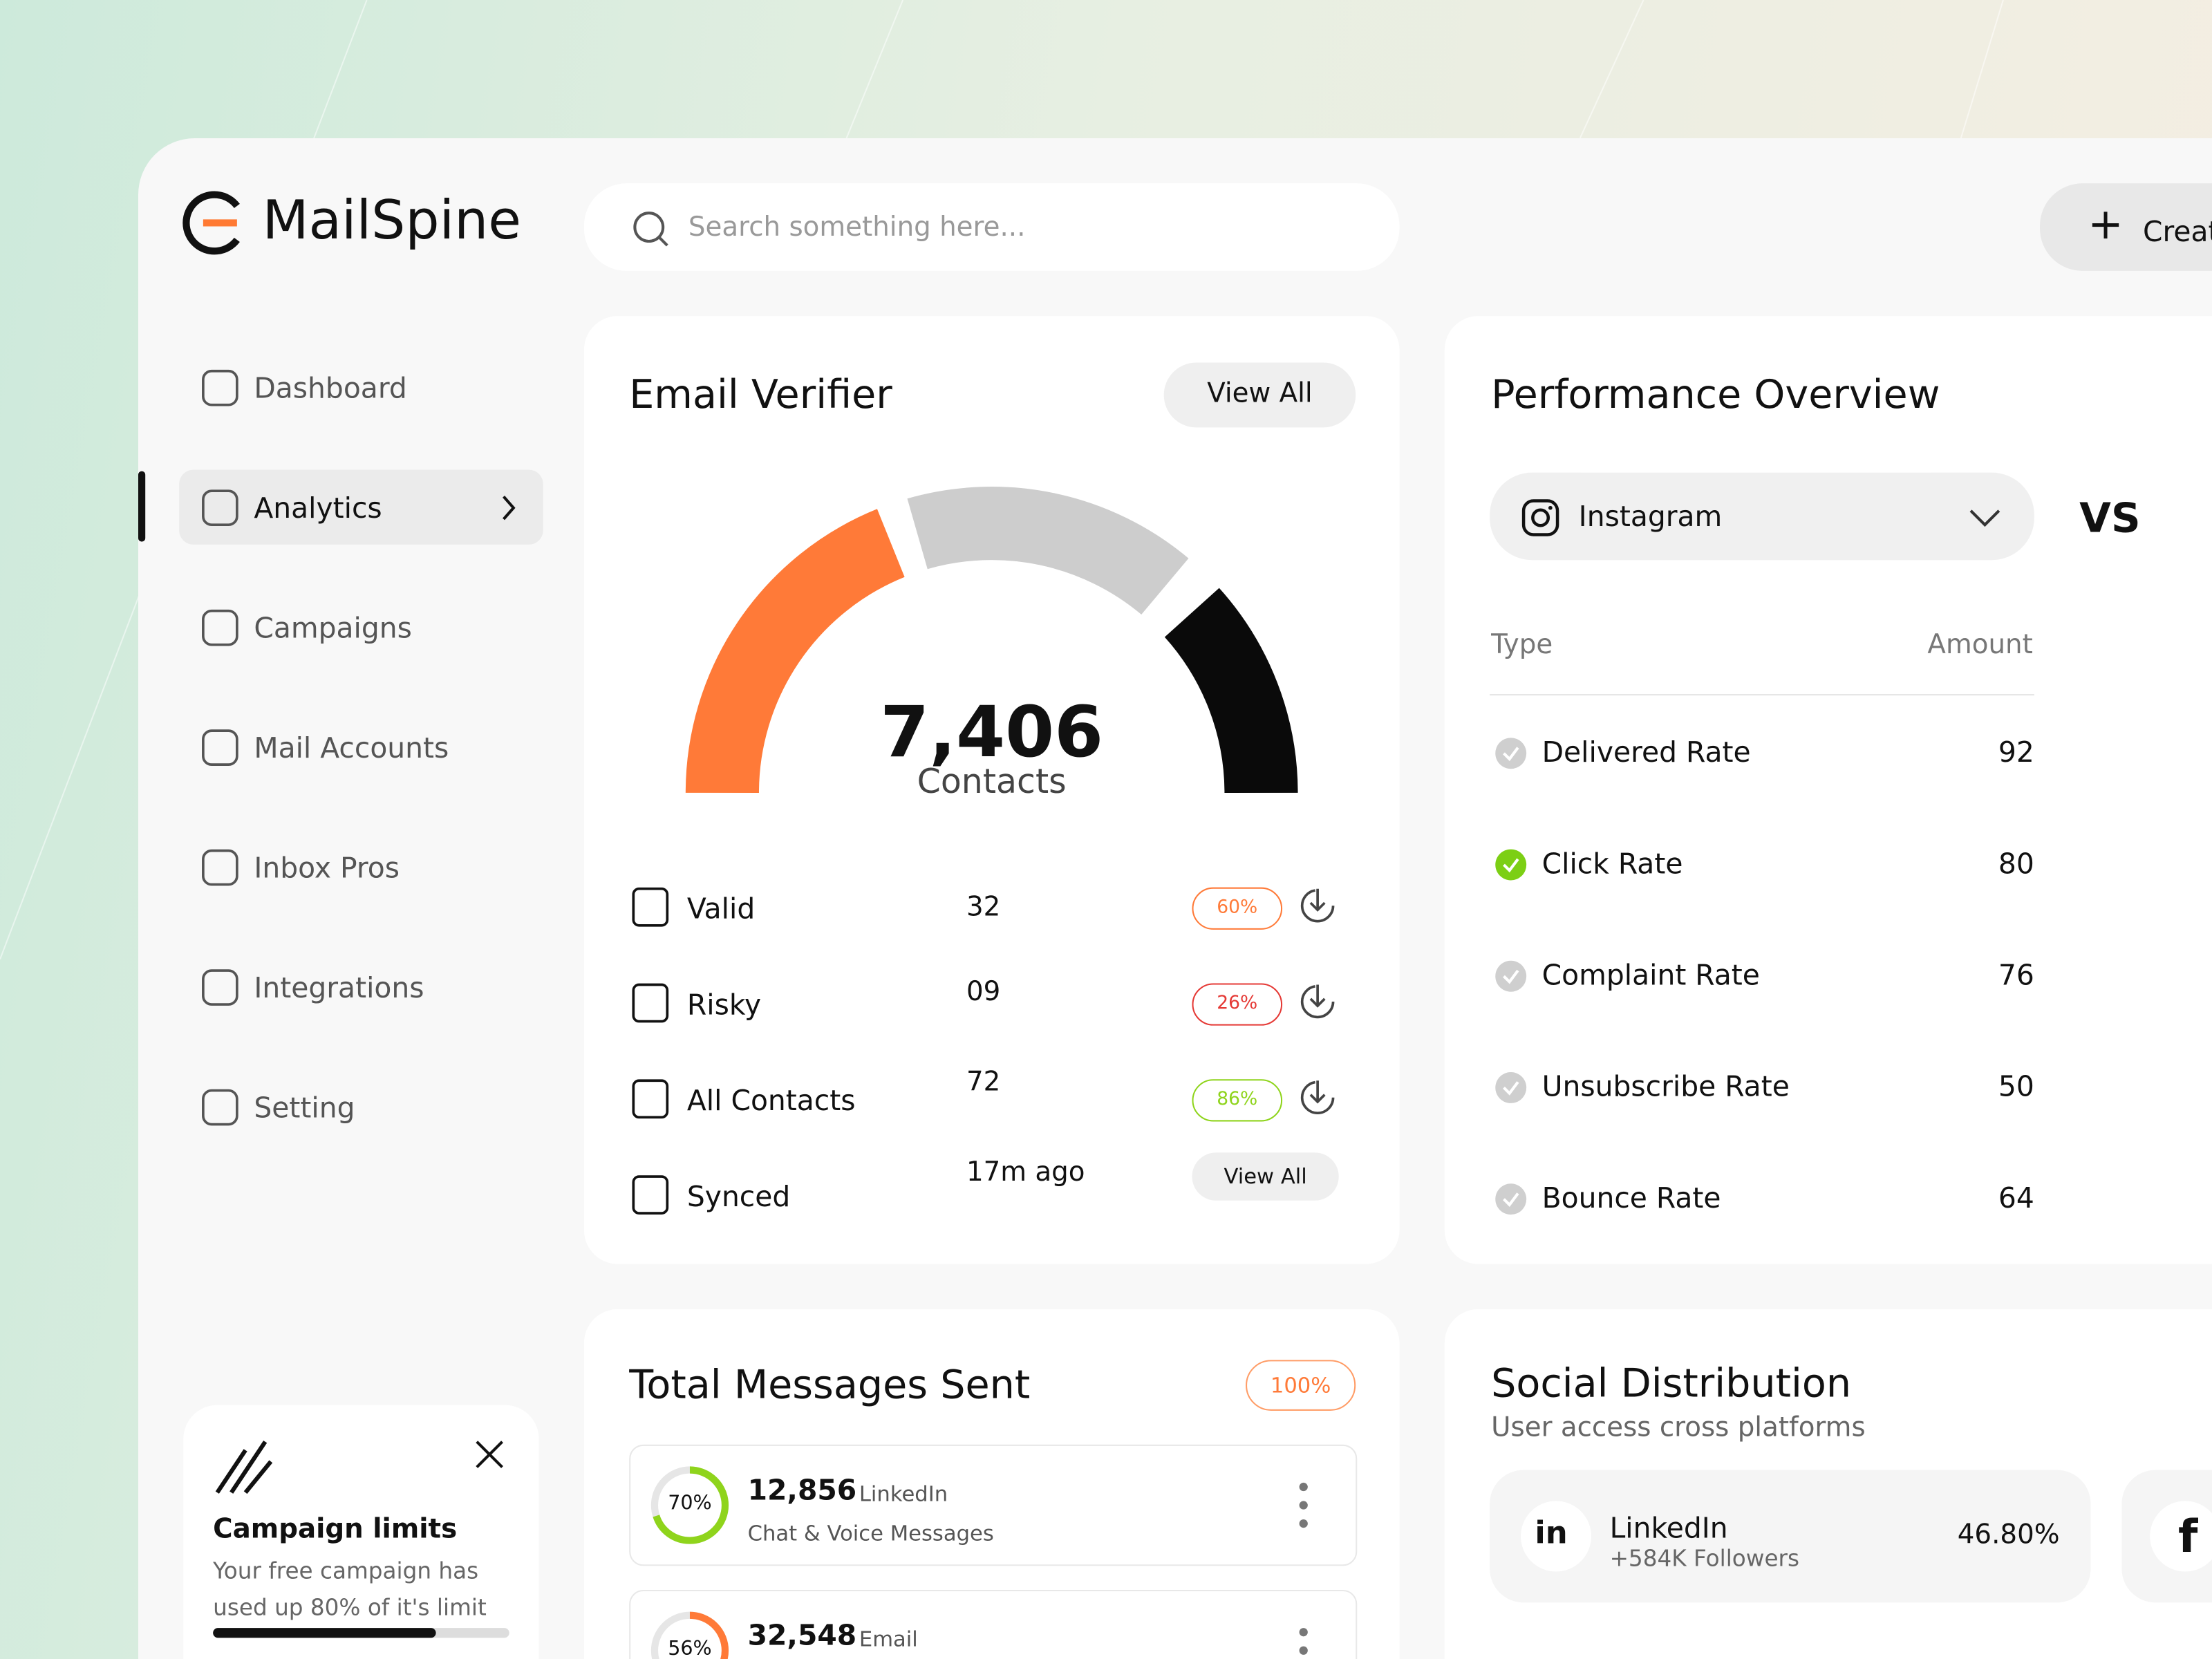 The height and width of the screenshot is (1659, 2212). What do you see at coordinates (992, 732) in the screenshot?
I see `gauge-total: 7,406` at bounding box center [992, 732].